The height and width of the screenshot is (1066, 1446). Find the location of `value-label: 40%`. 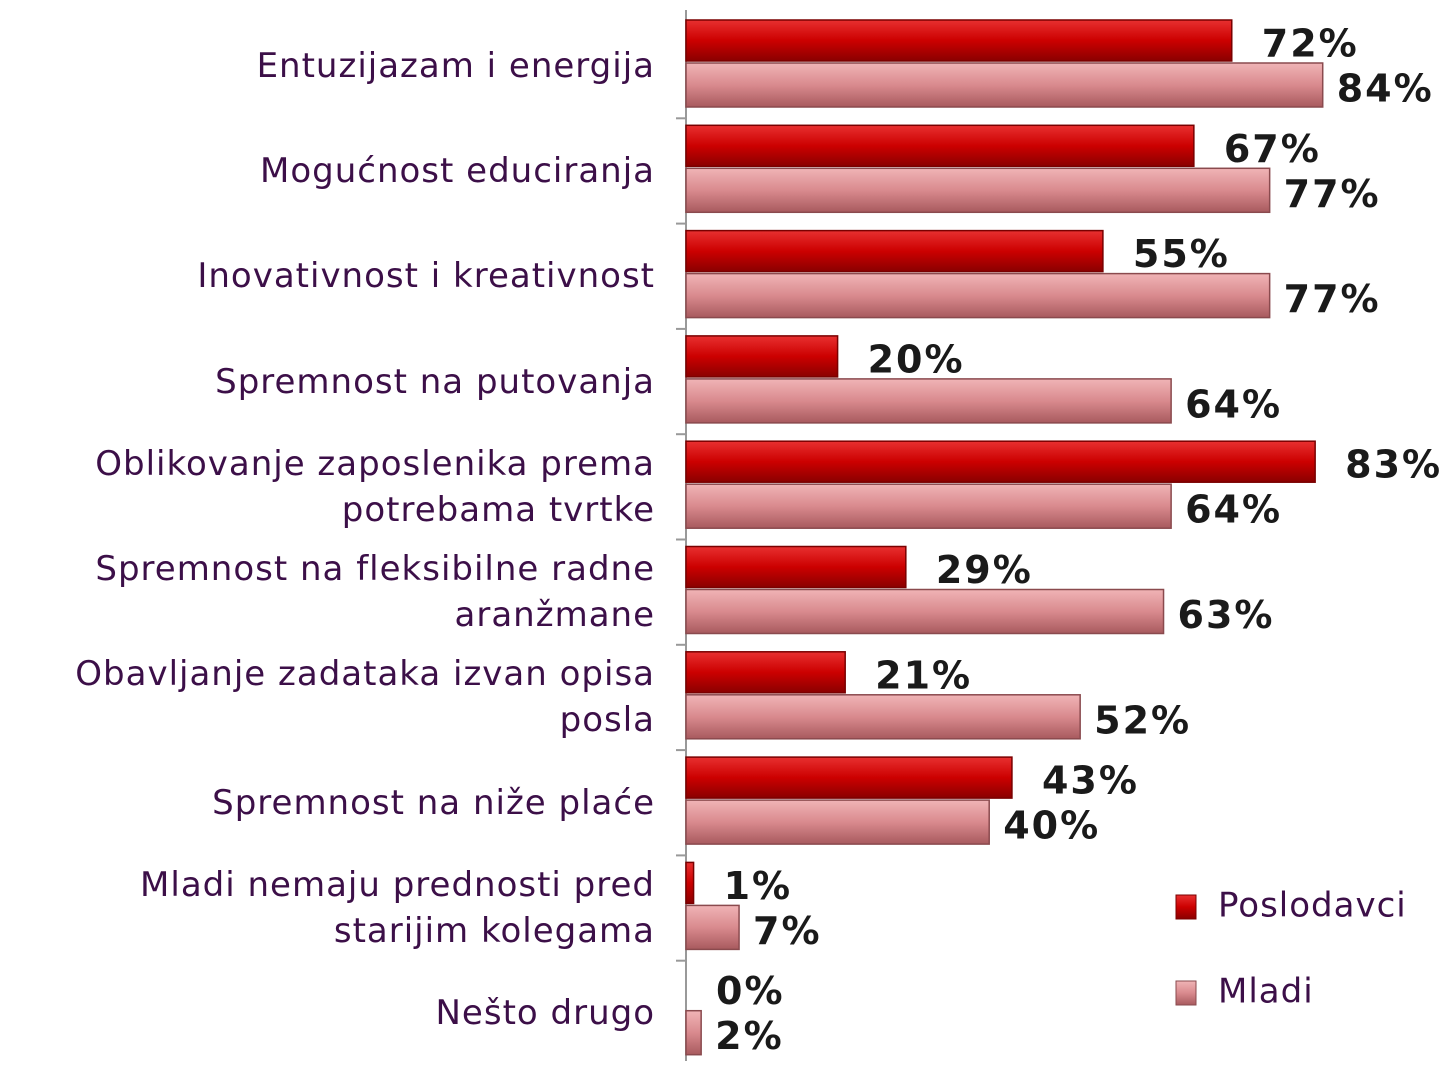

value-label: 40% is located at coordinates (1051, 826).